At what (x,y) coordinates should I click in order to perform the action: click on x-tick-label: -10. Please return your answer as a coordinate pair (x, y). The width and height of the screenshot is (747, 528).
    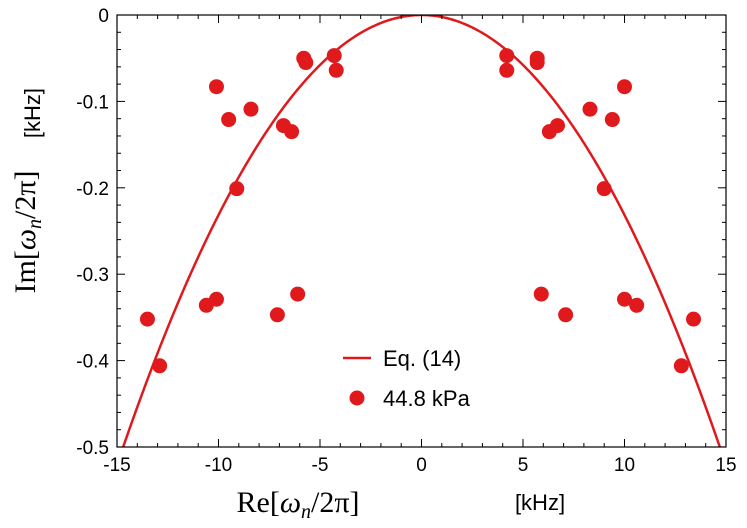
    Looking at the image, I should click on (218, 465).